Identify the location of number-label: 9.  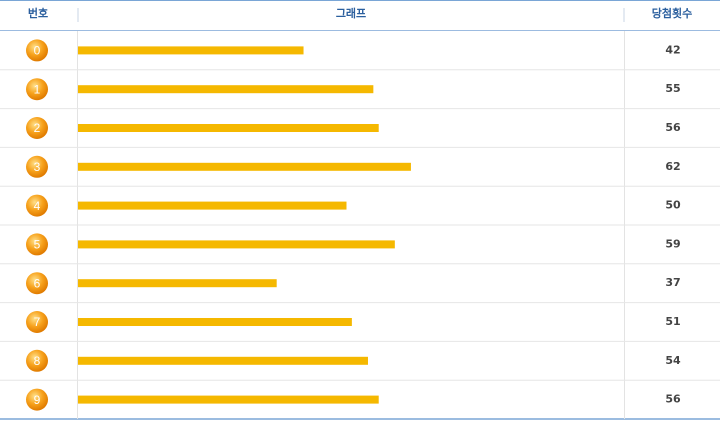
(37, 400).